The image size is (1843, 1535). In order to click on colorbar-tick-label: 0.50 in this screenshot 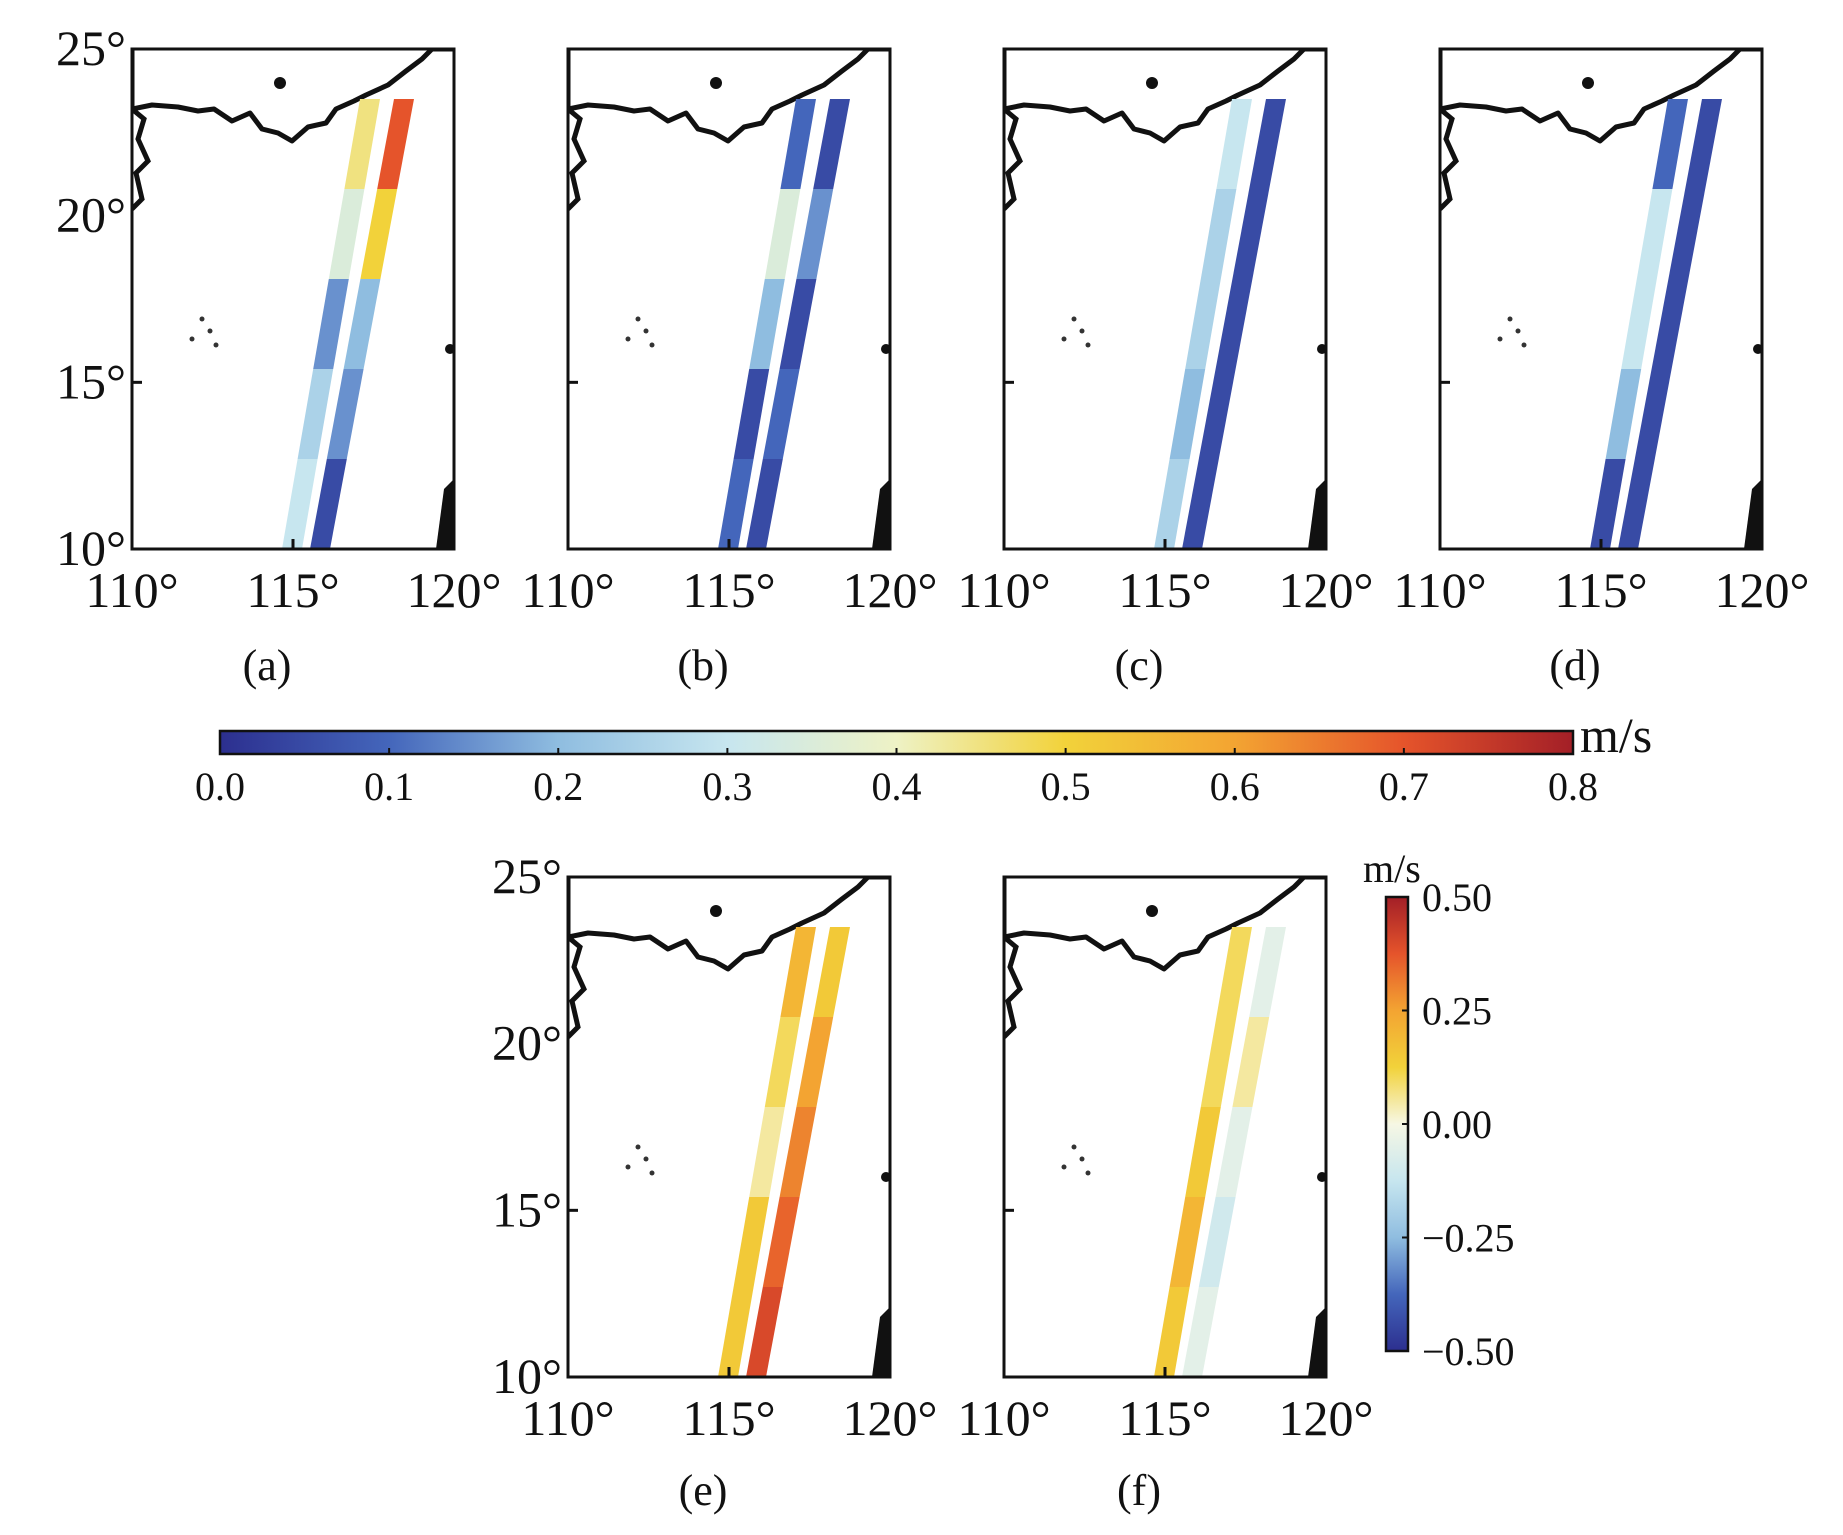, I will do `click(1457, 897)`.